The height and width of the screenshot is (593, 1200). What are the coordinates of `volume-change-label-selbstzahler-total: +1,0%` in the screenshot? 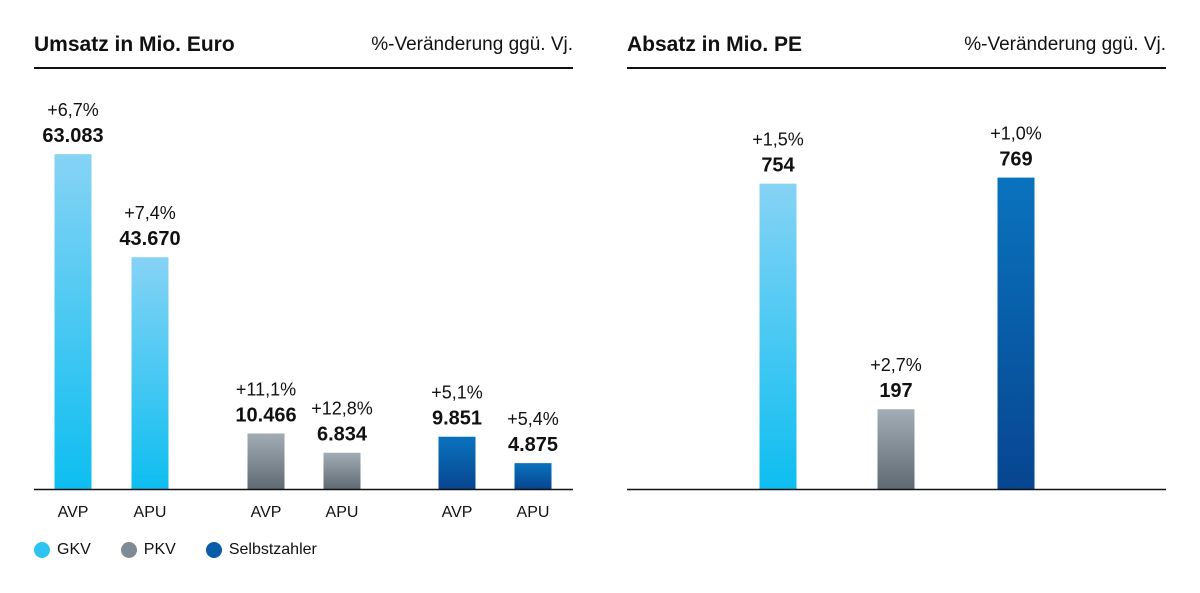 It's located at (1016, 134).